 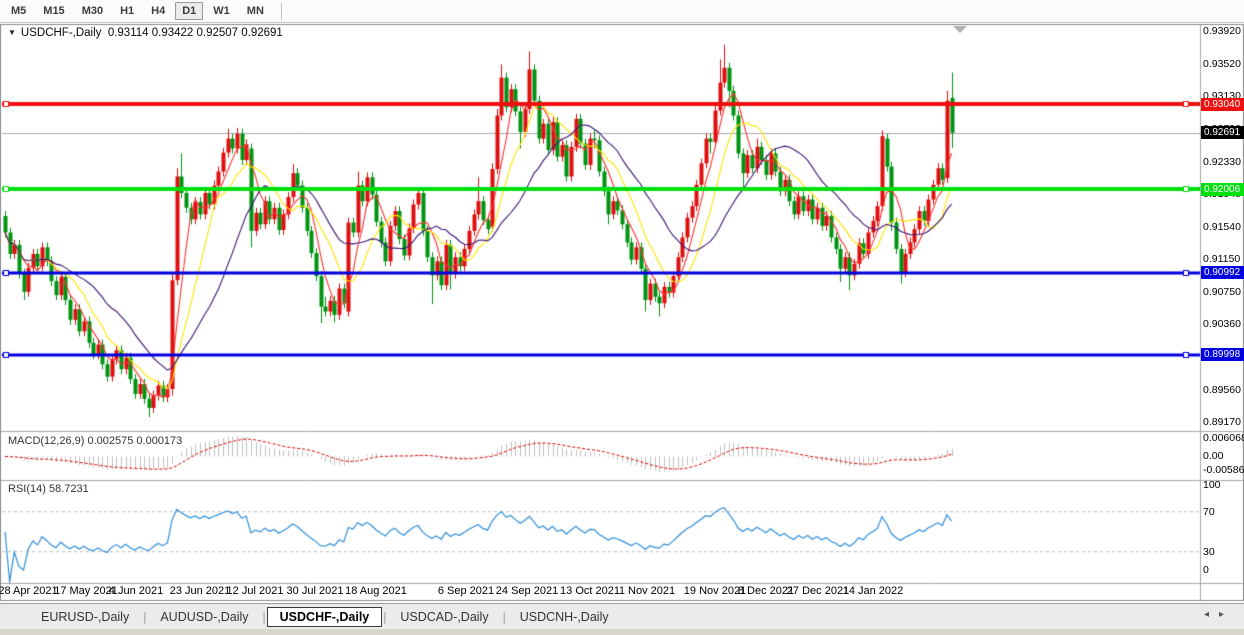 What do you see at coordinates (324, 616) in the screenshot?
I see `chart-tab-usdchf: USDCHF-,Daily` at bounding box center [324, 616].